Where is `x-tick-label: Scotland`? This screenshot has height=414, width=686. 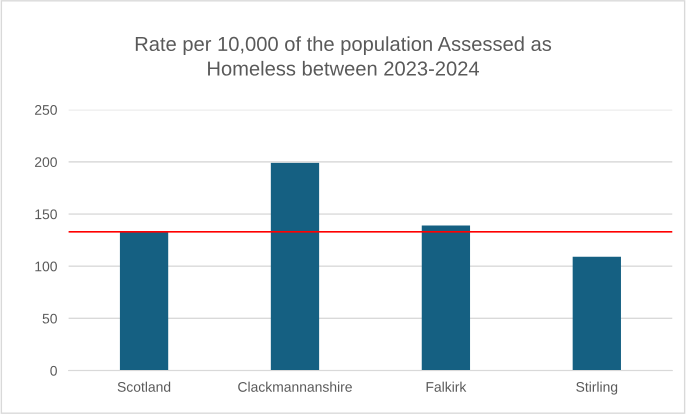 x-tick-label: Scotland is located at coordinates (144, 387).